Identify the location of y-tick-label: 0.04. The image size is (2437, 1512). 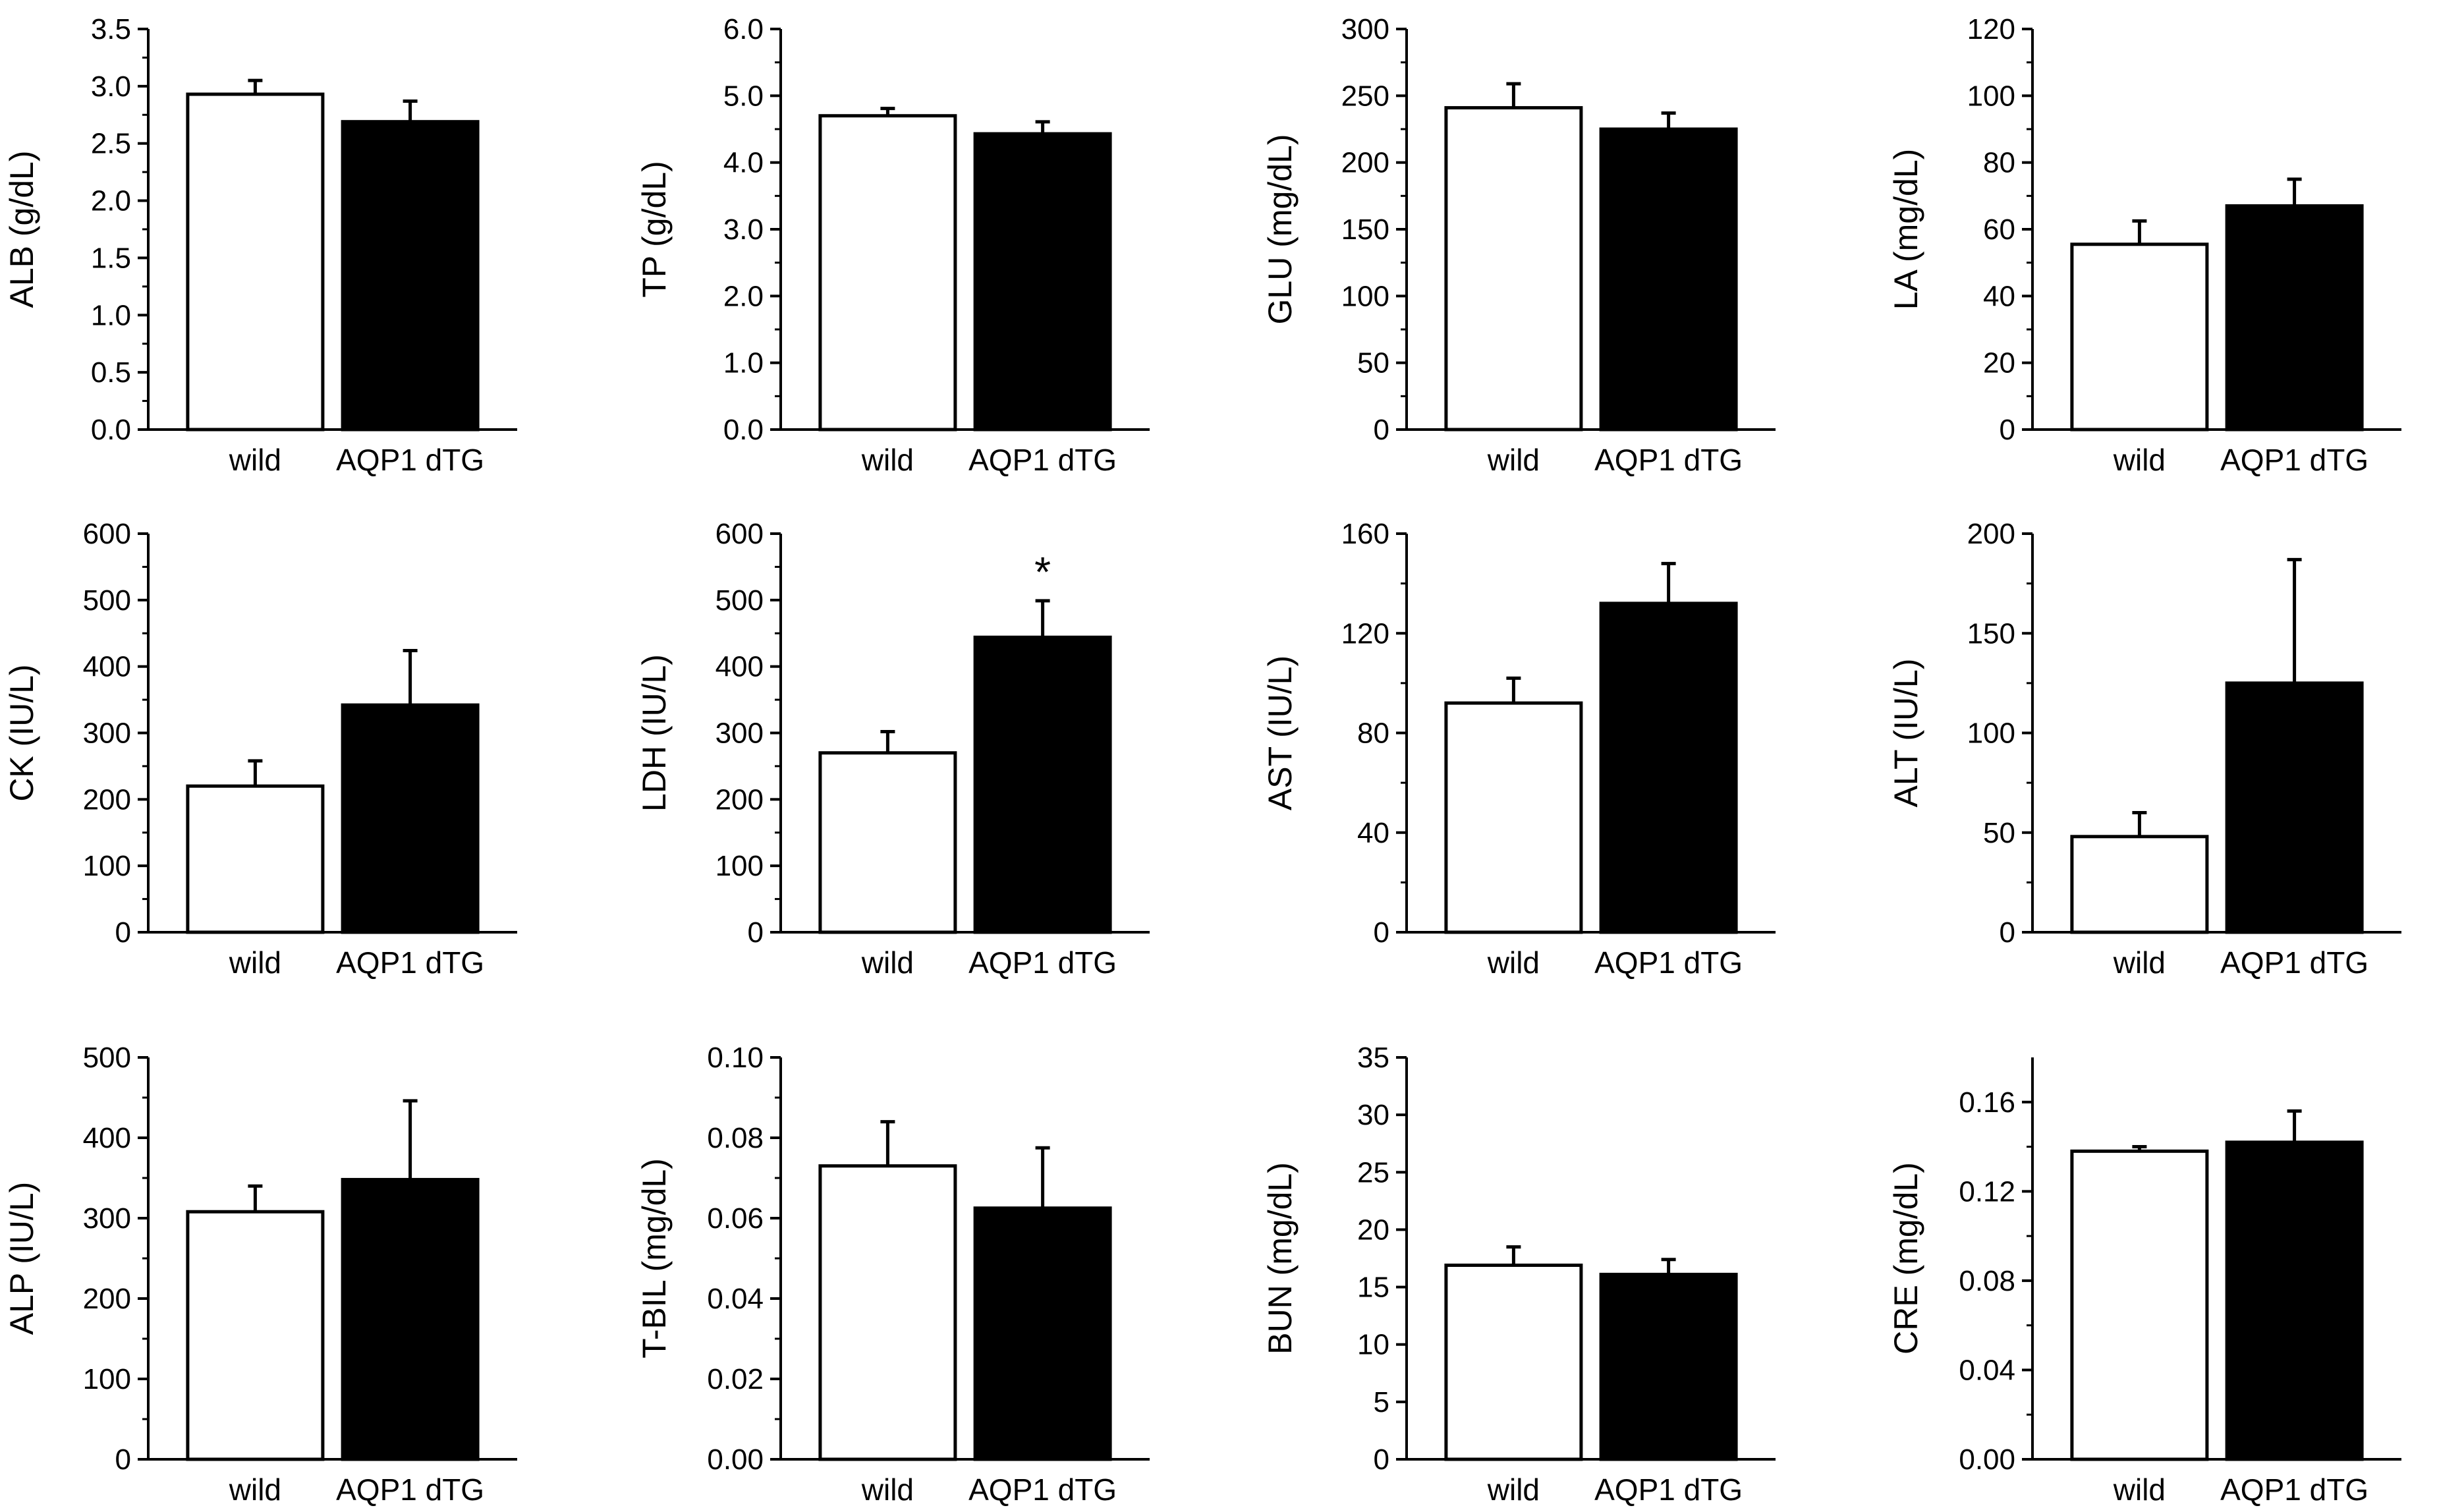
(1987, 1370).